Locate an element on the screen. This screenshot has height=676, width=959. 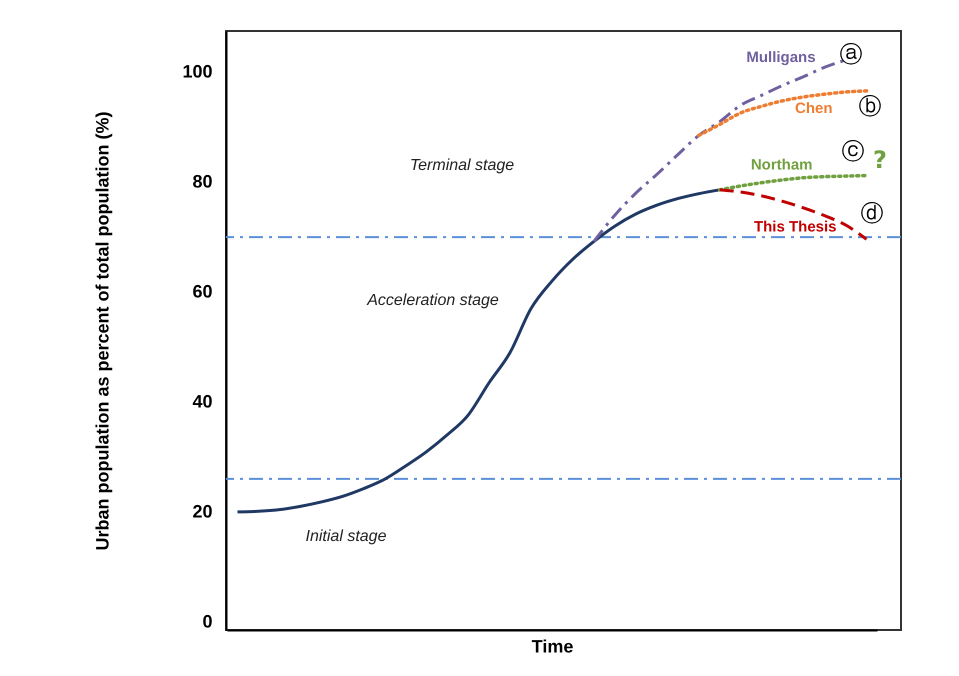
annotation: ⓓ is located at coordinates (872, 214).